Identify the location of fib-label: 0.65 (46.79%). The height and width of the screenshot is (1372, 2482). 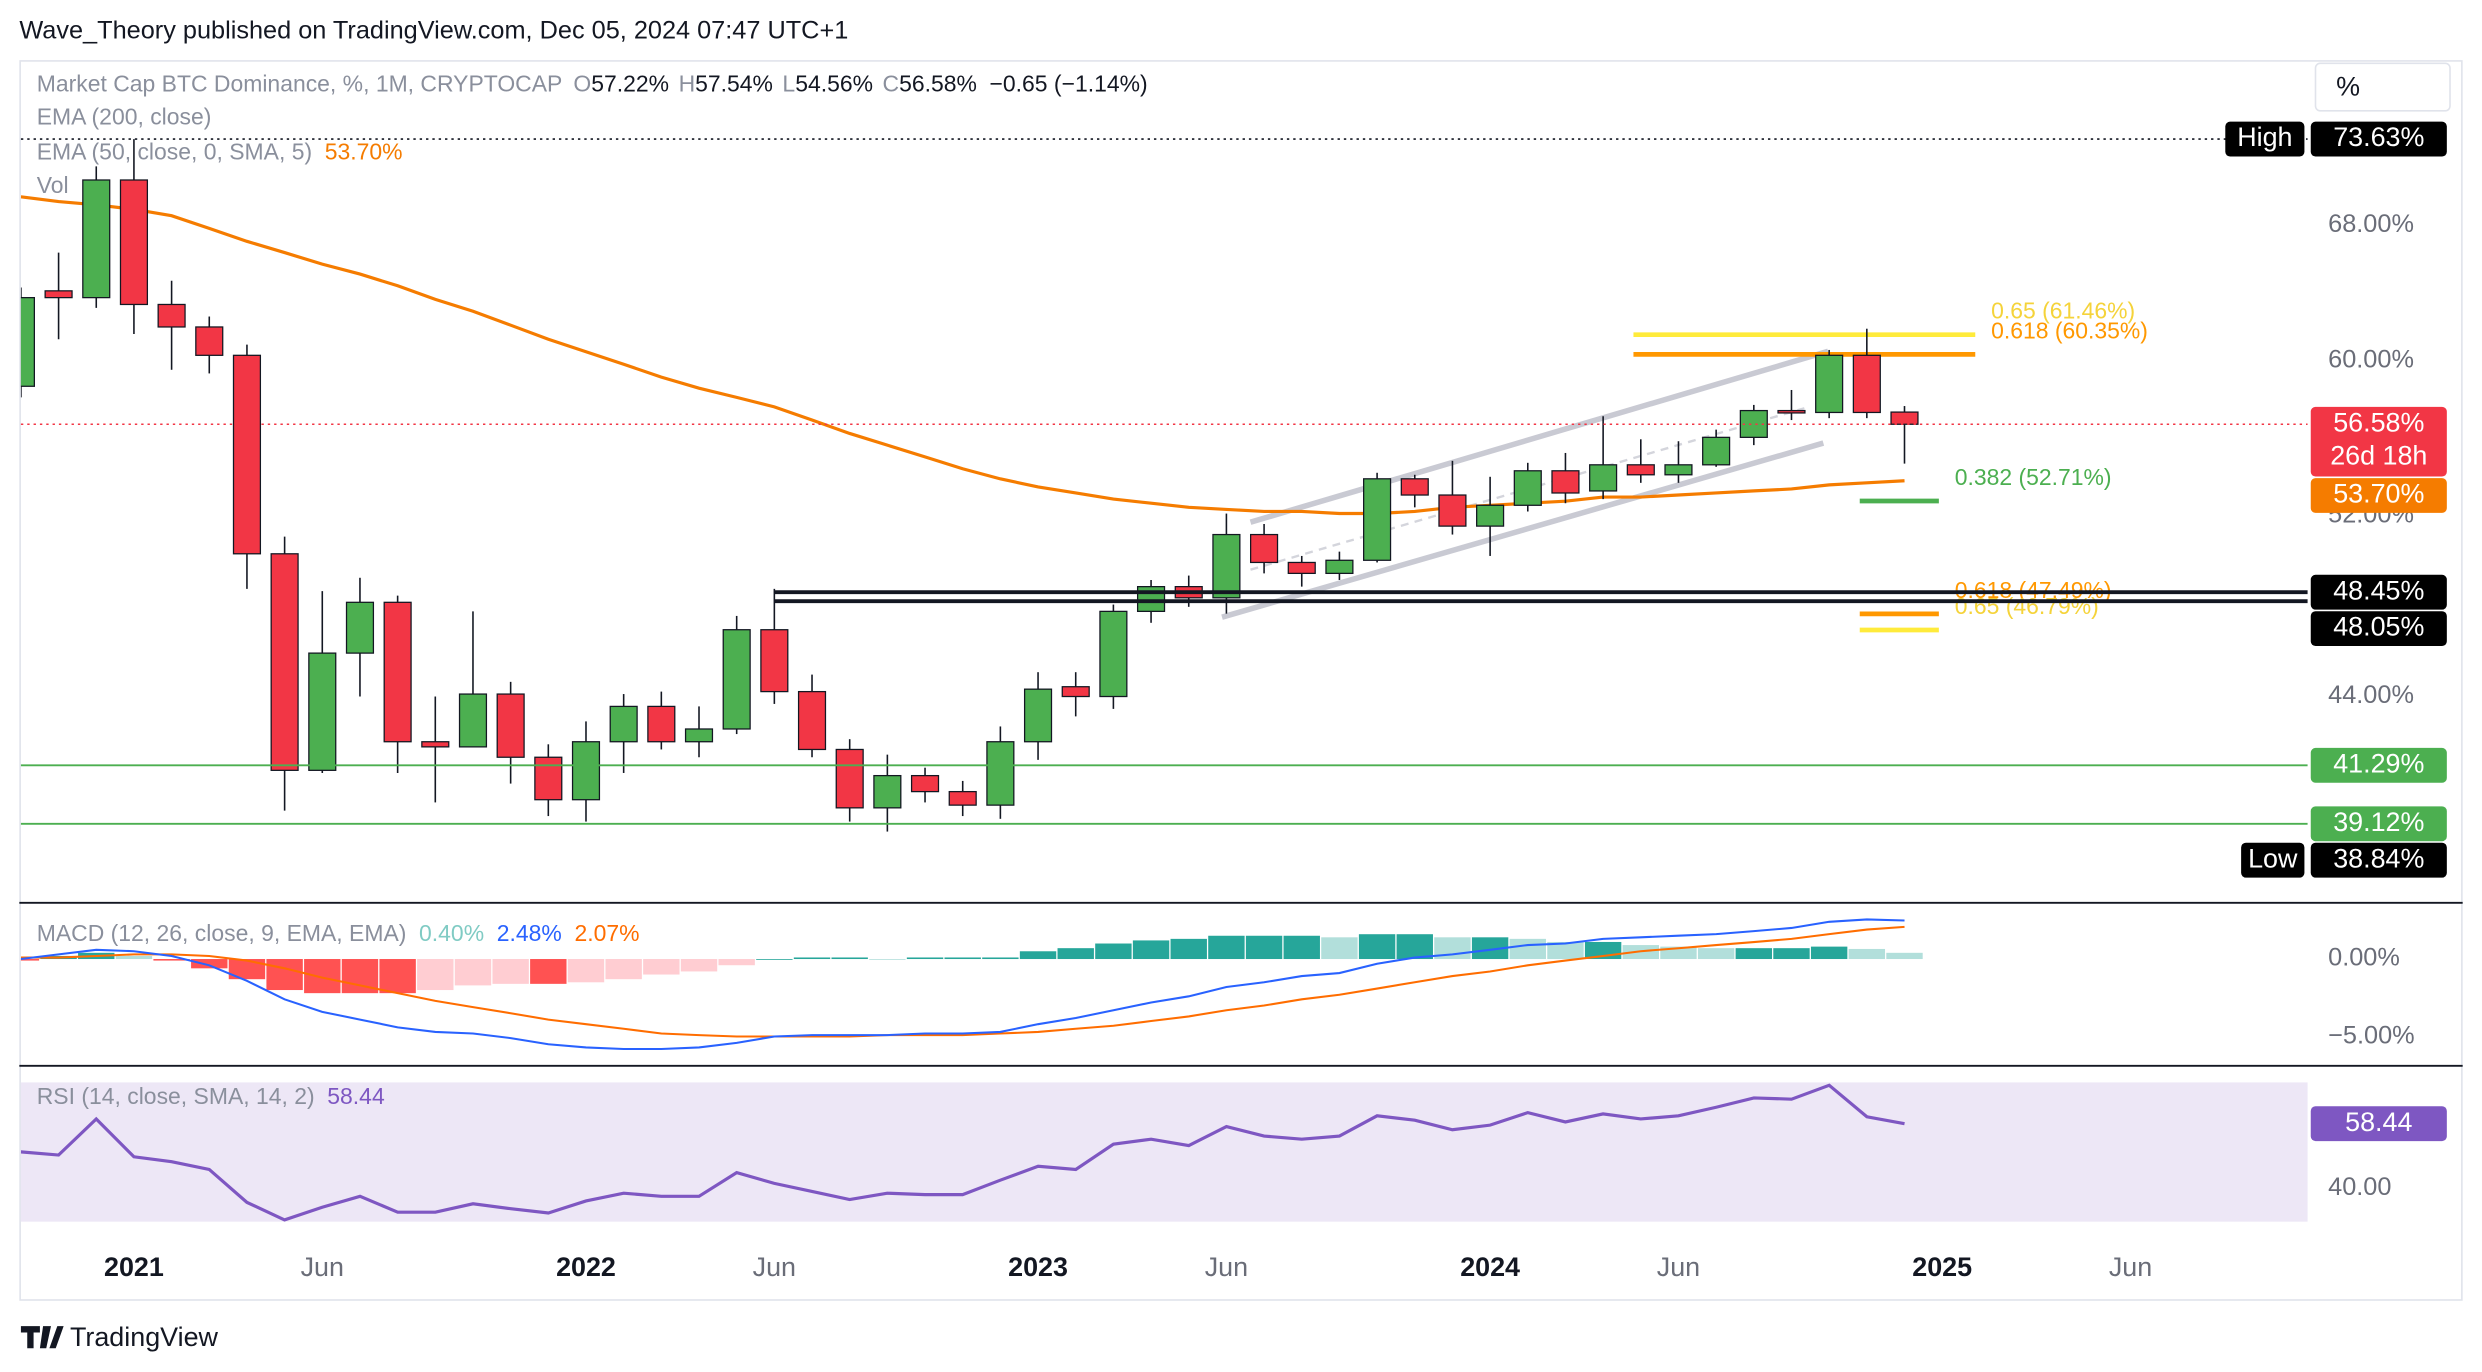
(2027, 606).